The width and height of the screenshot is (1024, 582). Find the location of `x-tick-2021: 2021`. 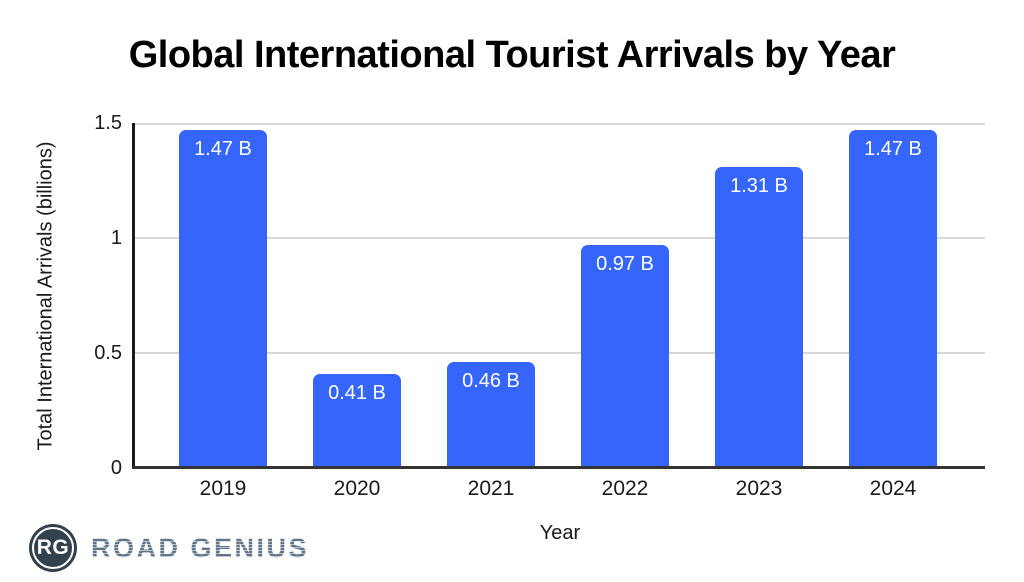

x-tick-2021: 2021 is located at coordinates (491, 488).